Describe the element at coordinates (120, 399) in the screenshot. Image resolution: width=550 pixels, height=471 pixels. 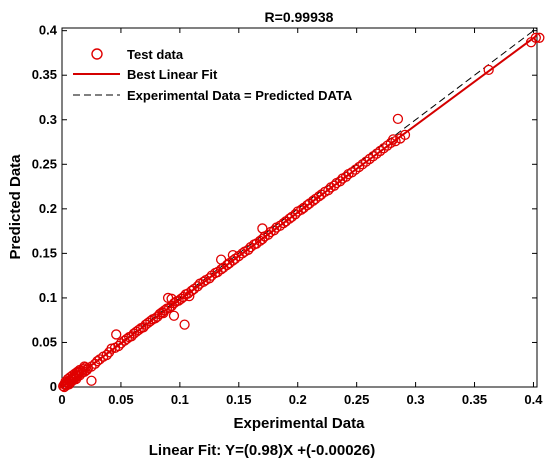
I see `x-tick-label: 0.05` at that location.